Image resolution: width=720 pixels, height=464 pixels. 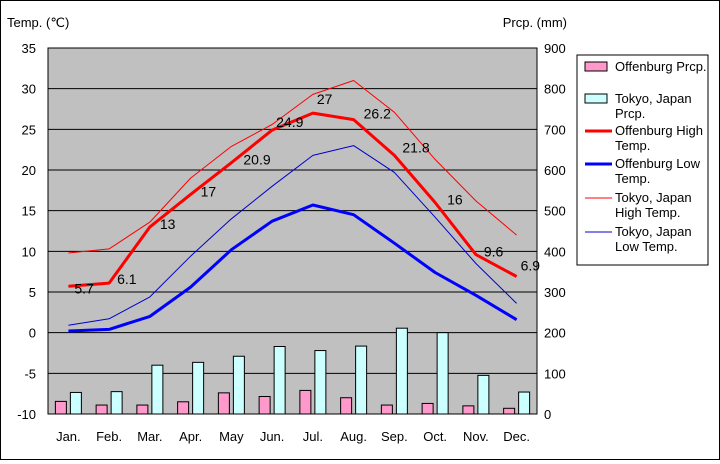 What do you see at coordinates (26, 414) in the screenshot?
I see `left-tick-label: -10` at bounding box center [26, 414].